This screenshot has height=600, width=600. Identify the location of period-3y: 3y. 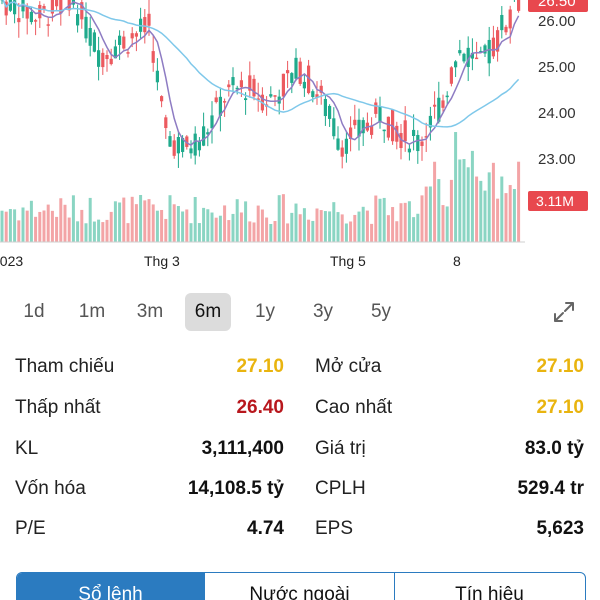
(323, 311).